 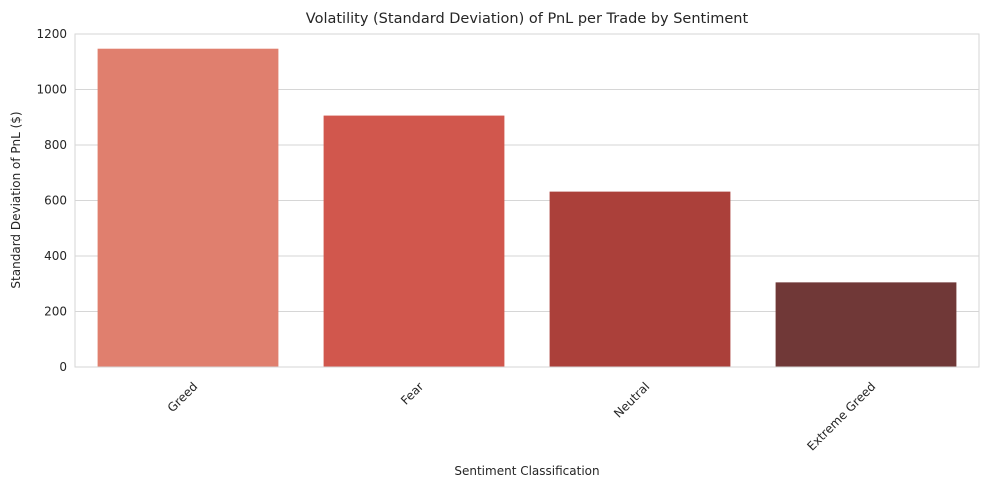 I want to click on y-tick-label: 0, so click(x=63, y=367).